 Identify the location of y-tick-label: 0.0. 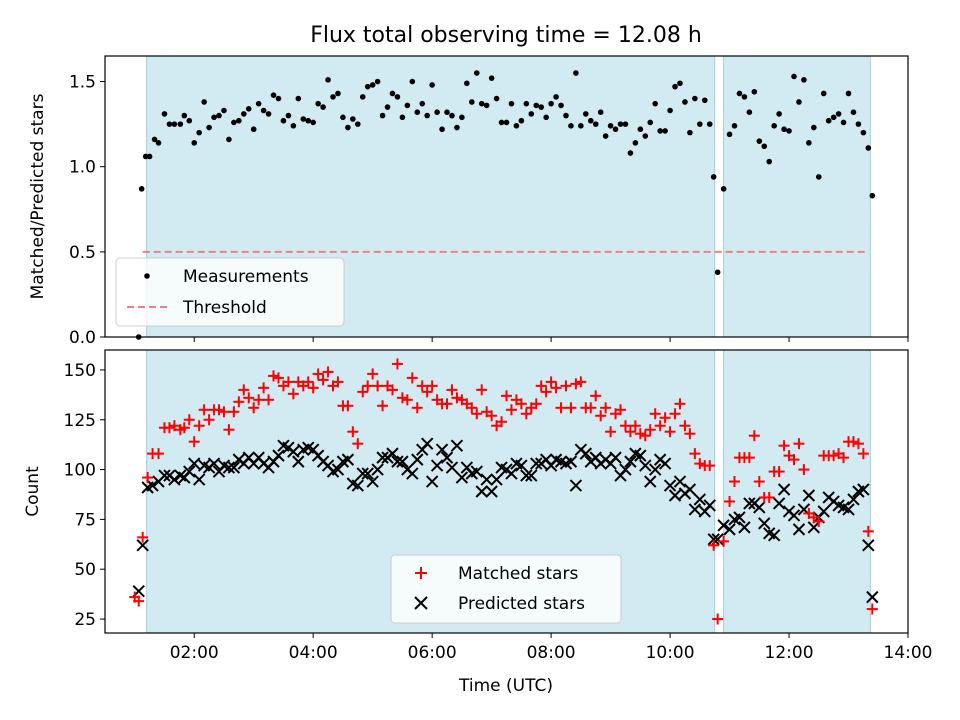
(82, 338).